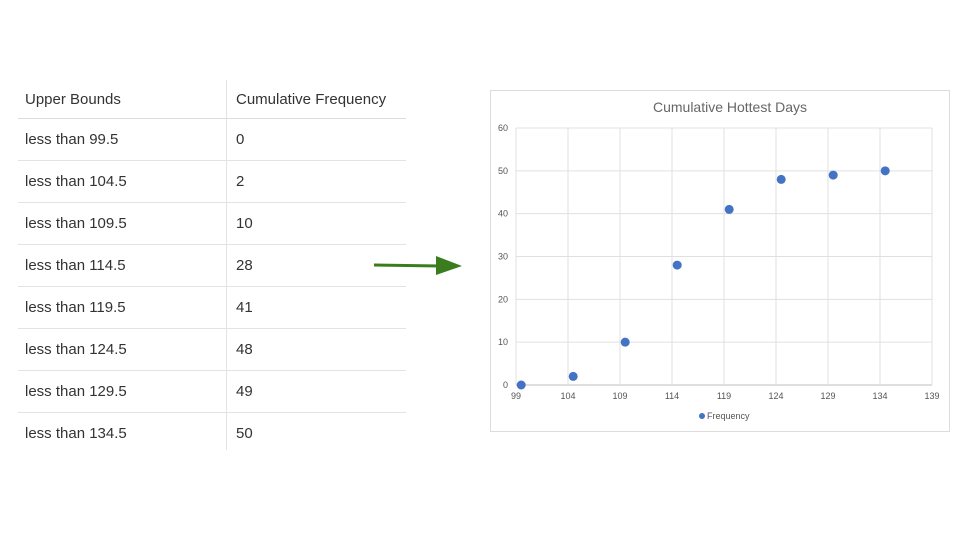  Describe the element at coordinates (316, 99) in the screenshot. I see `header-cumulative-frequency: Cumulative Frequency` at that location.